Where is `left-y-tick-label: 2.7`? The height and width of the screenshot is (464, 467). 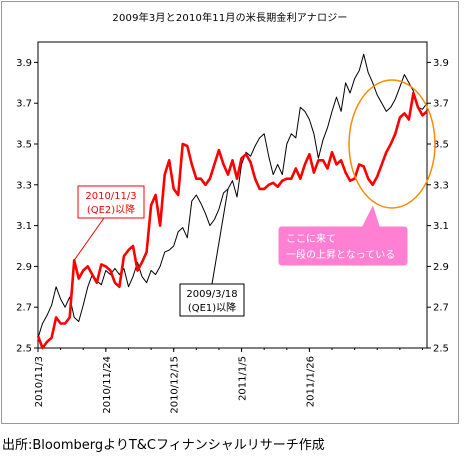 left-y-tick-label: 2.7 is located at coordinates (24, 308).